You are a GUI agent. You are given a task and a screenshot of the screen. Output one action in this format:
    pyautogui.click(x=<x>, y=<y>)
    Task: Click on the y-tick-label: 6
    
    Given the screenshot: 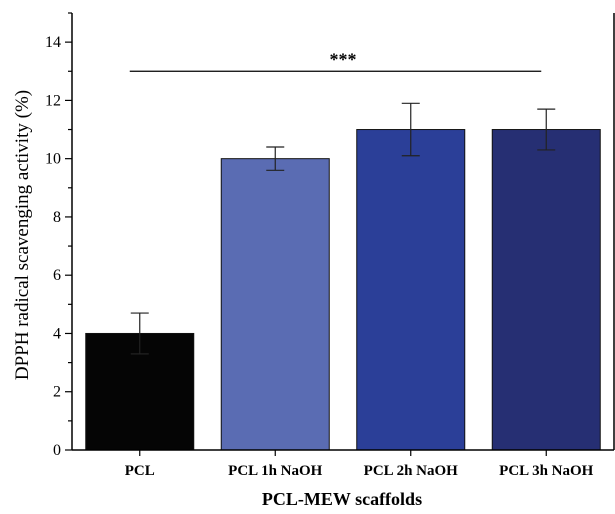 What is the action you would take?
    pyautogui.click(x=57, y=275)
    